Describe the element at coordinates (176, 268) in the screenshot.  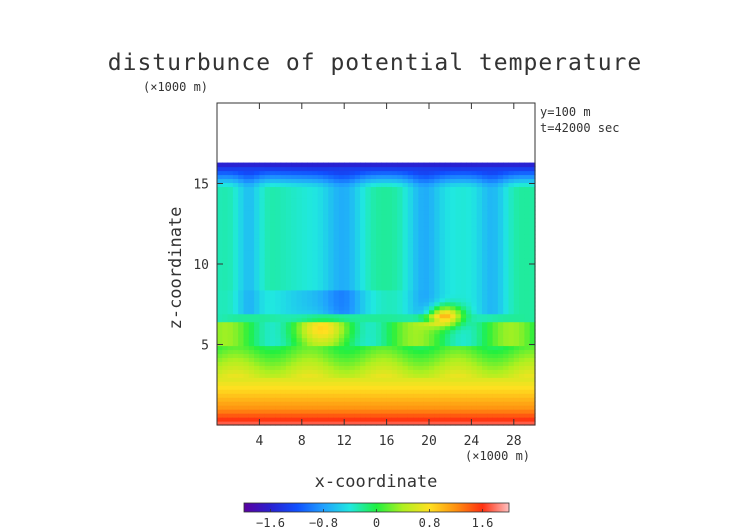
I see `y-axis-label: z-coordinate` at that location.